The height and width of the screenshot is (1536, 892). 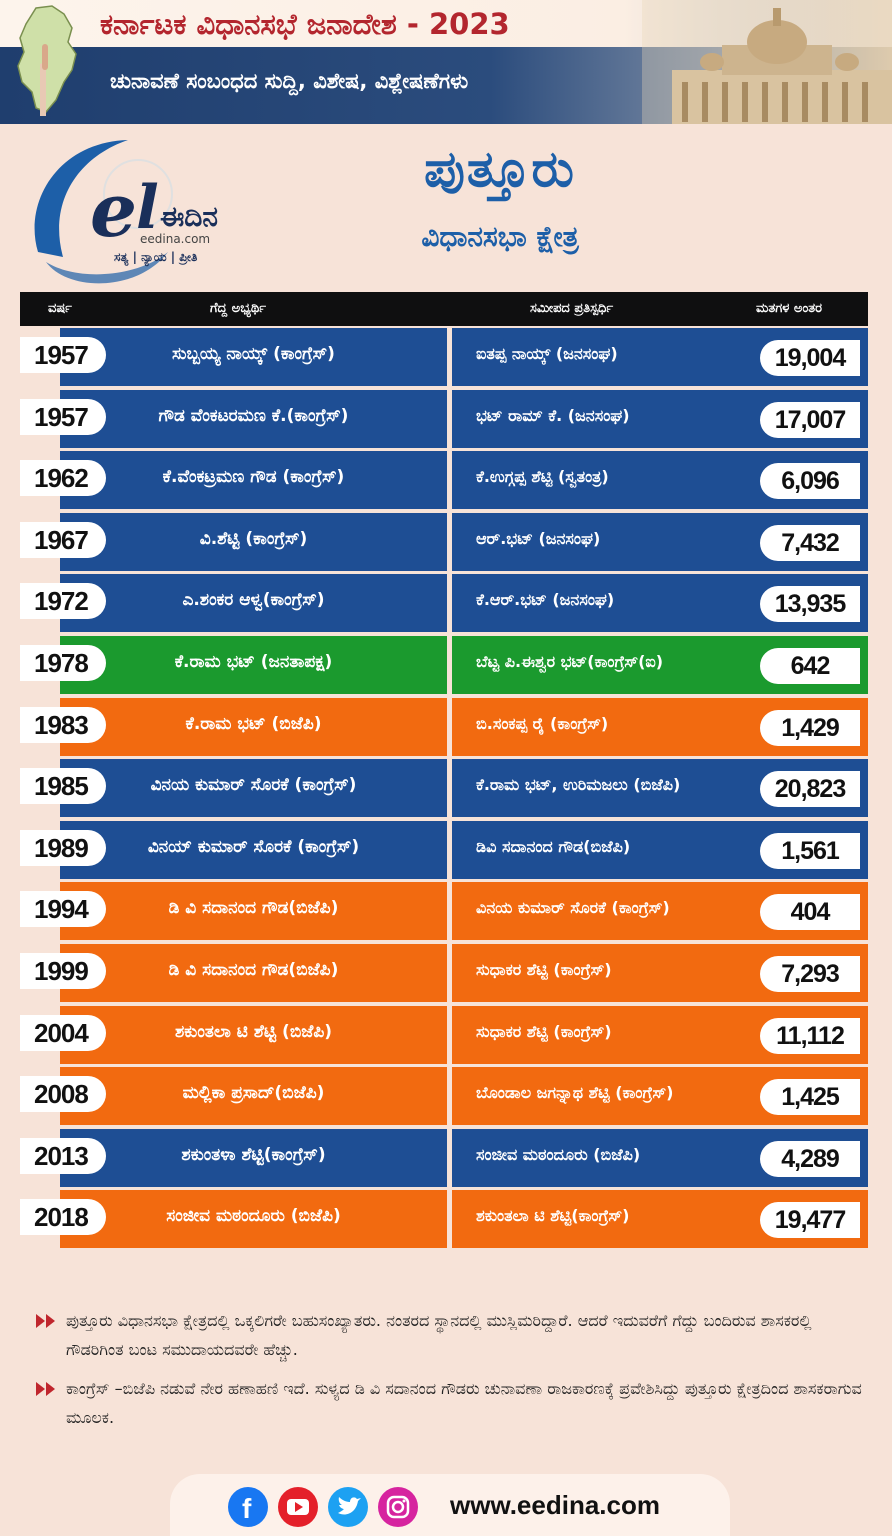 What do you see at coordinates (63, 909) in the screenshot?
I see `year-badge: 1994` at bounding box center [63, 909].